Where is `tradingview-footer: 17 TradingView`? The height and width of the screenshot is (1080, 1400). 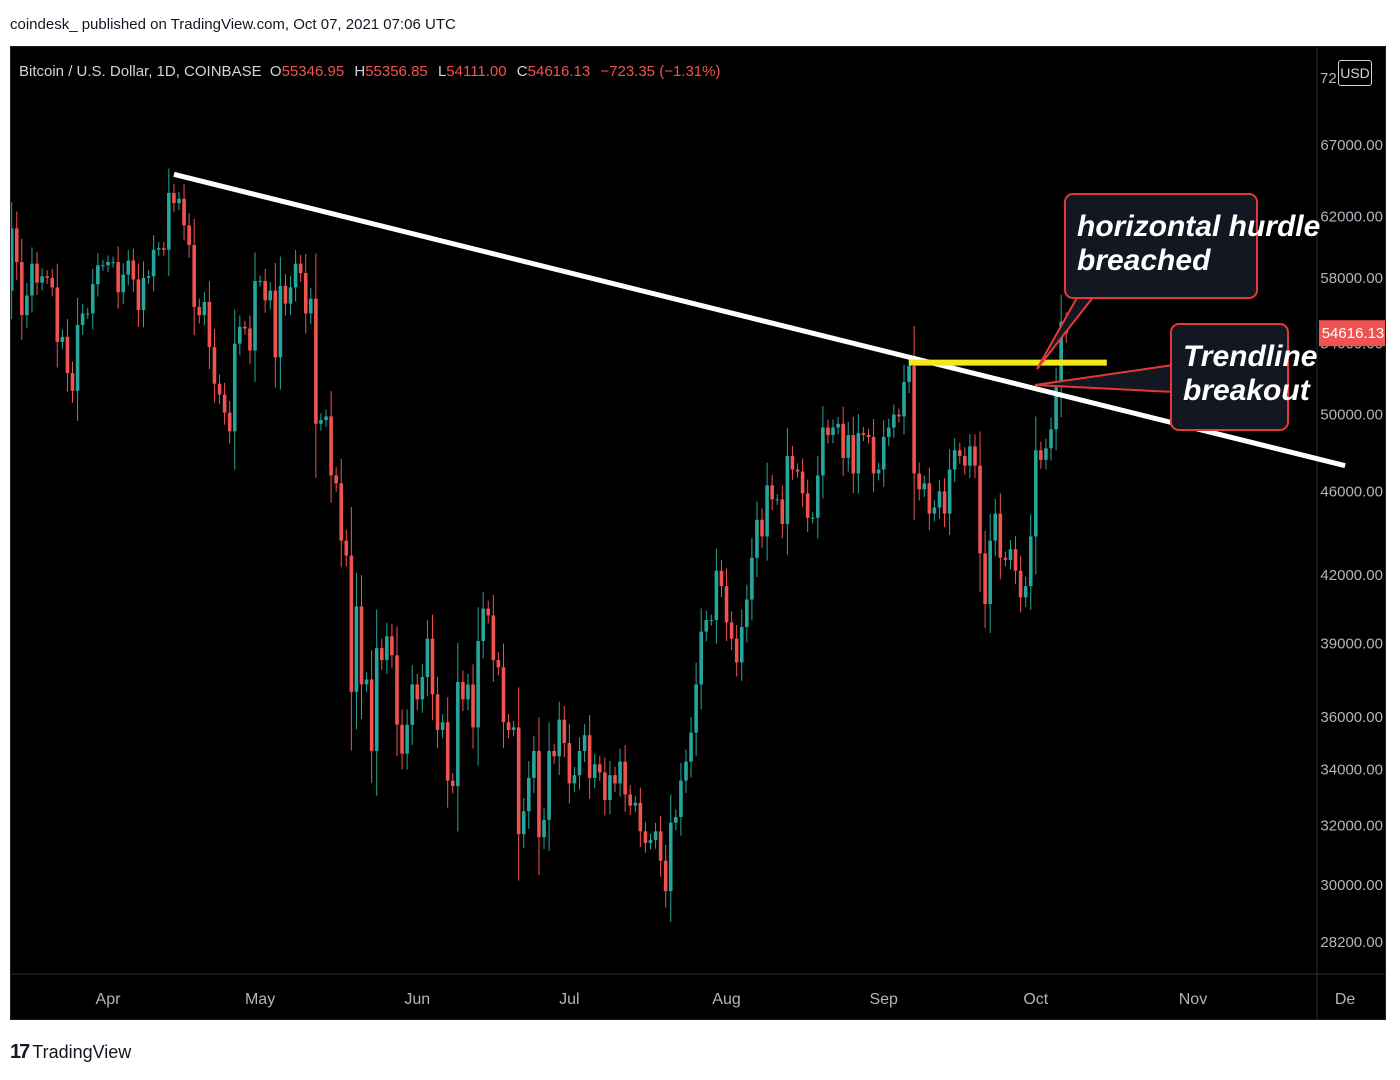
tradingview-footer: 17 TradingView is located at coordinates (70, 1052).